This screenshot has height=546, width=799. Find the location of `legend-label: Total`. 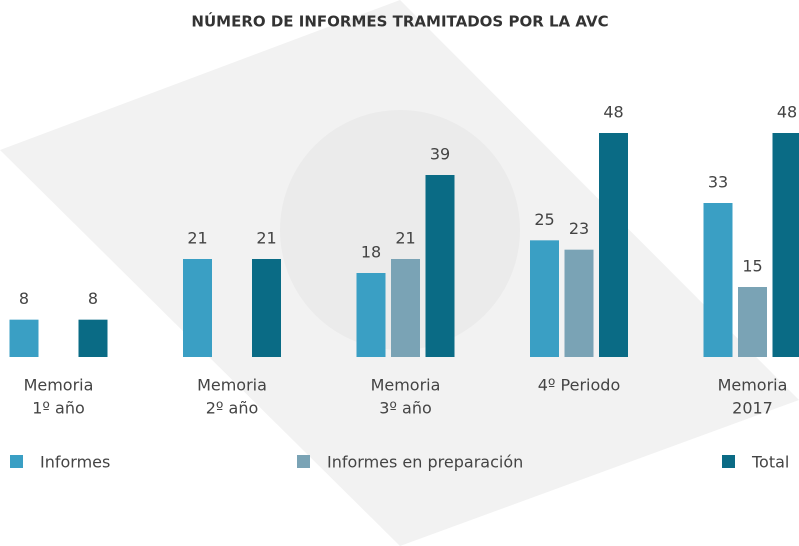

legend-label: Total is located at coordinates (770, 462).